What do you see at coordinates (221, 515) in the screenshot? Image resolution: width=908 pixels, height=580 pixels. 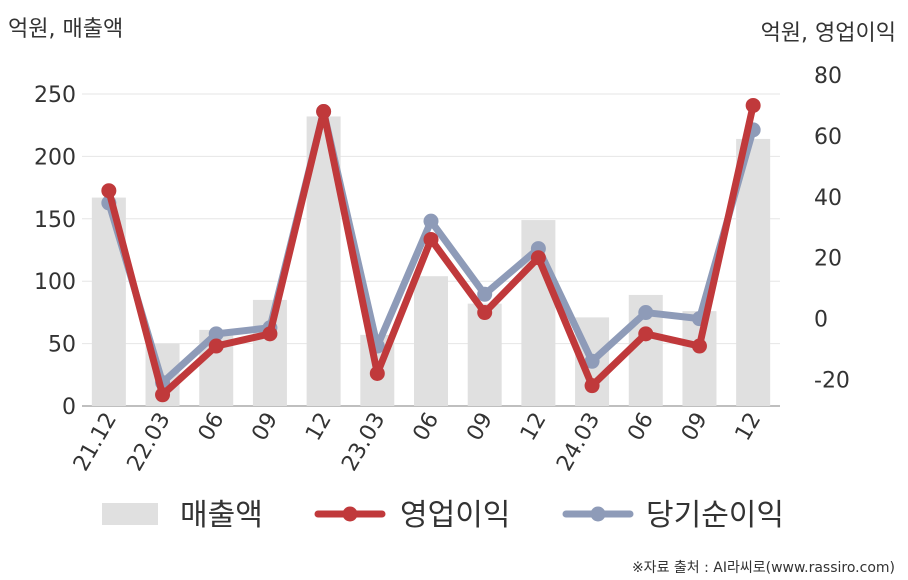 I see `legend-label: 매출액` at bounding box center [221, 515].